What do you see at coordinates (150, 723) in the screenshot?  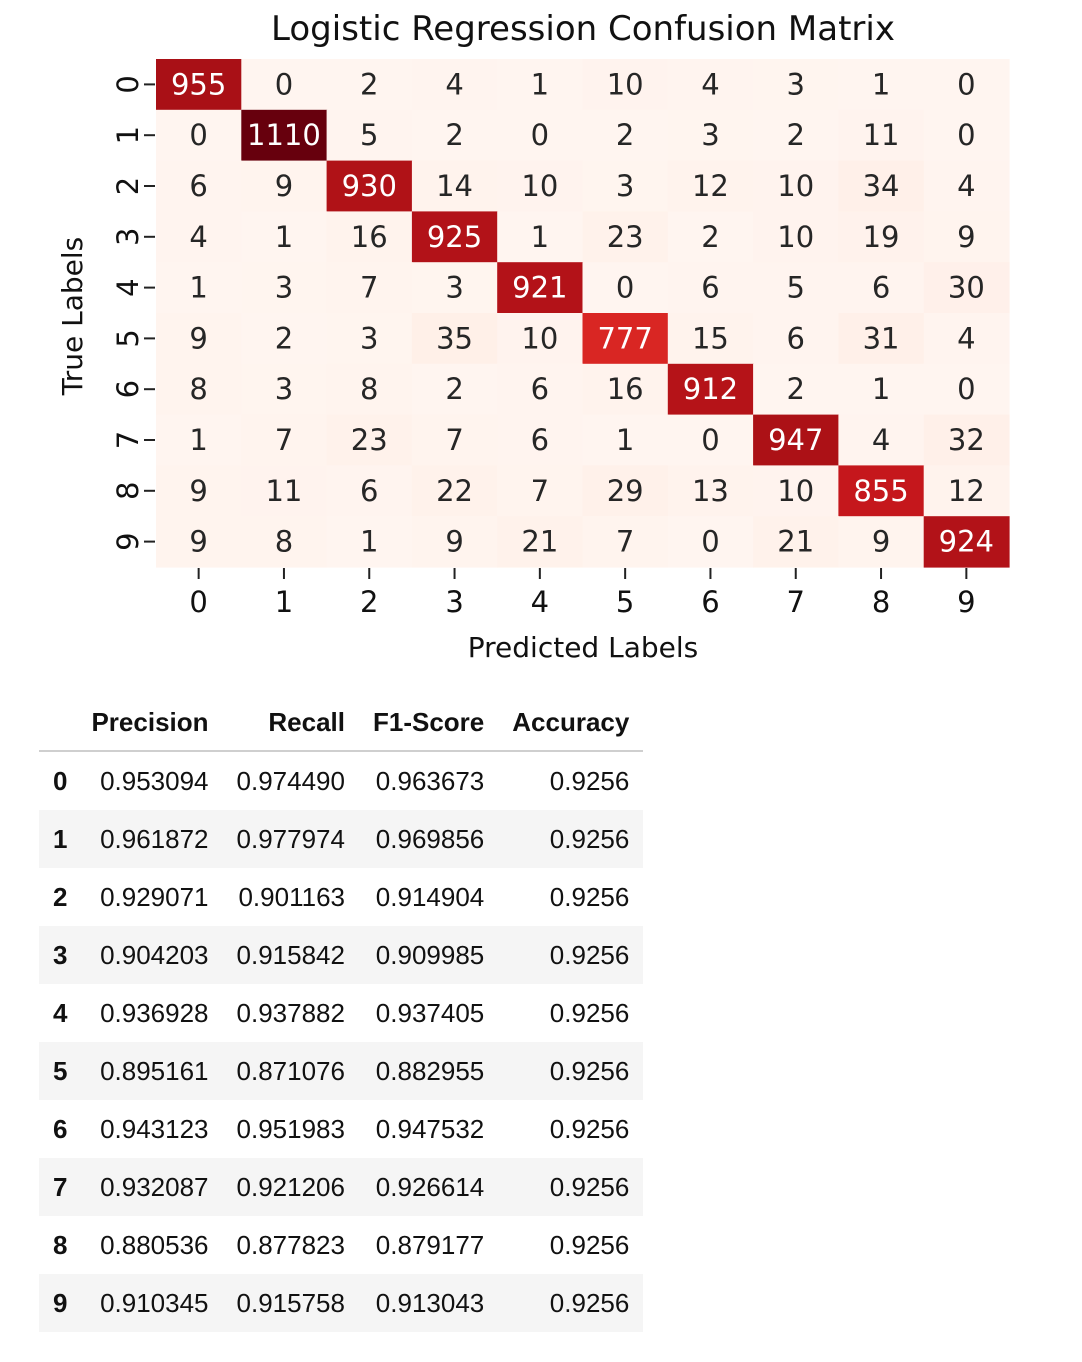 I see `column-header-precision: Precision` at bounding box center [150, 723].